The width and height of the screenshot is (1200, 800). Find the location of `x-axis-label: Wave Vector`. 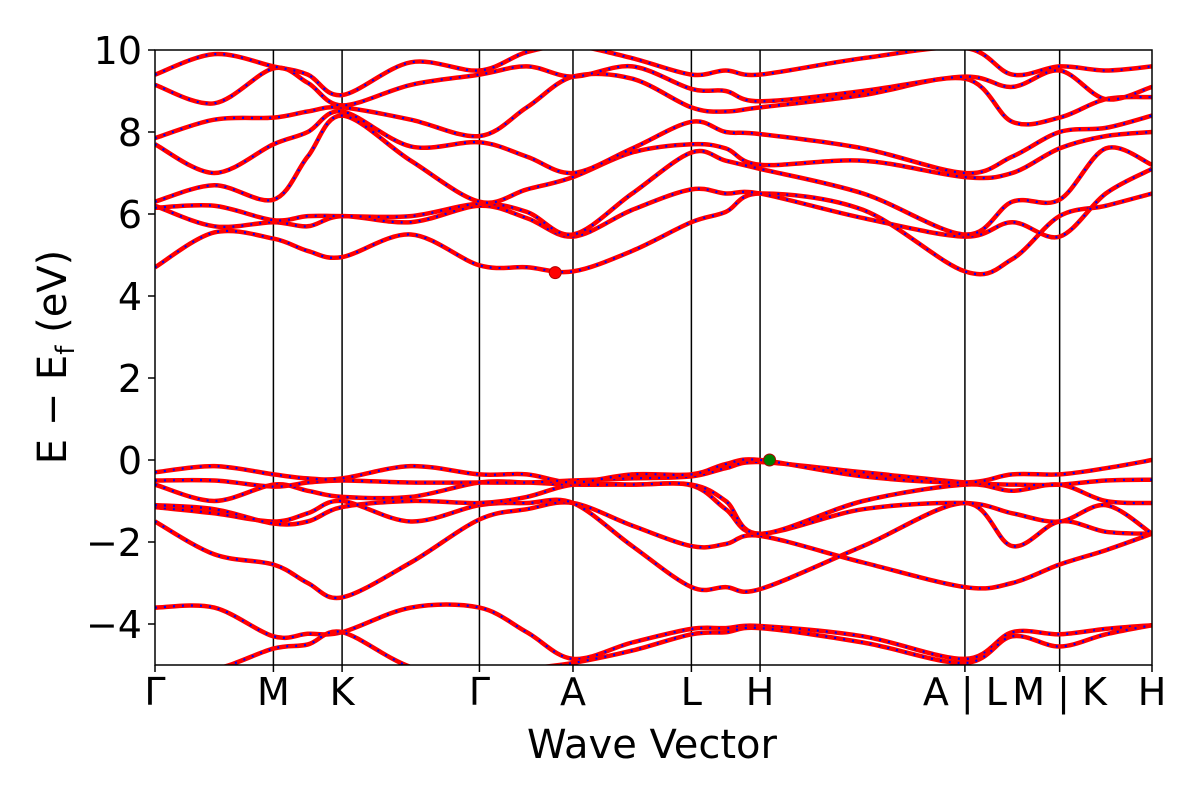

x-axis-label: Wave Vector is located at coordinates (652, 745).